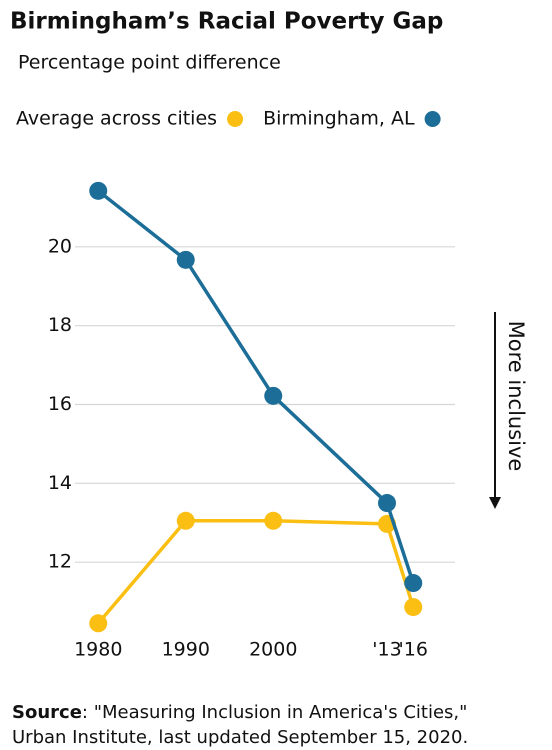  I want to click on chart-title: Birmingham’s Racial Poverty Gap, so click(226, 22).